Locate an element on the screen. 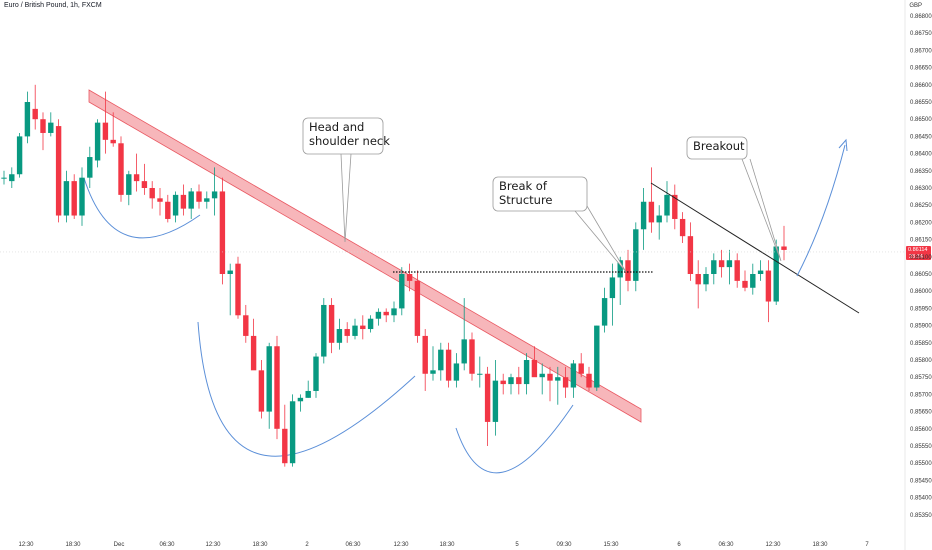 Image resolution: width=932 pixels, height=550 pixels. y-tick-label: 0.85800 is located at coordinates (921, 361).